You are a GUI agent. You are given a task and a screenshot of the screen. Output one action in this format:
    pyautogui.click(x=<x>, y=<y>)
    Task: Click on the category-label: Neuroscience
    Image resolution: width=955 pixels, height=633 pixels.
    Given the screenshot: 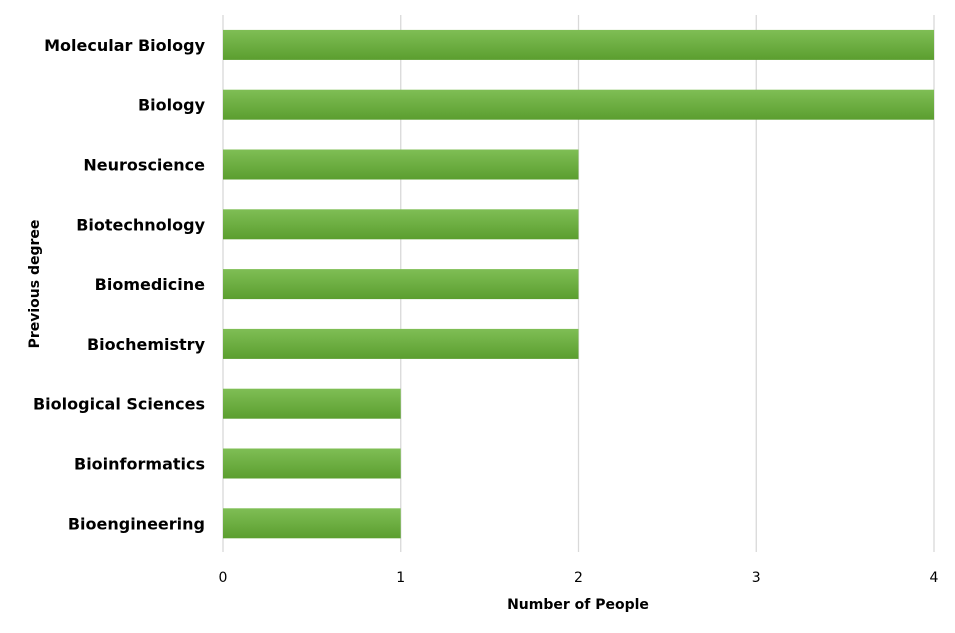 What is the action you would take?
    pyautogui.click(x=144, y=165)
    